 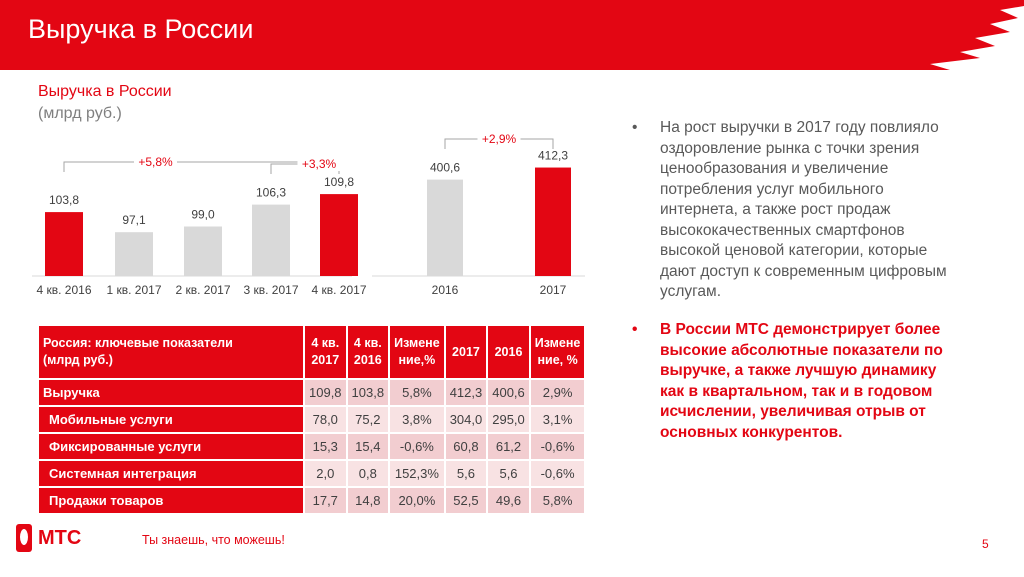 I want to click on table-row: Продажи товаров 17,7 14,8 20,0% 52,5 49,6 5,8%, so click(x=312, y=500).